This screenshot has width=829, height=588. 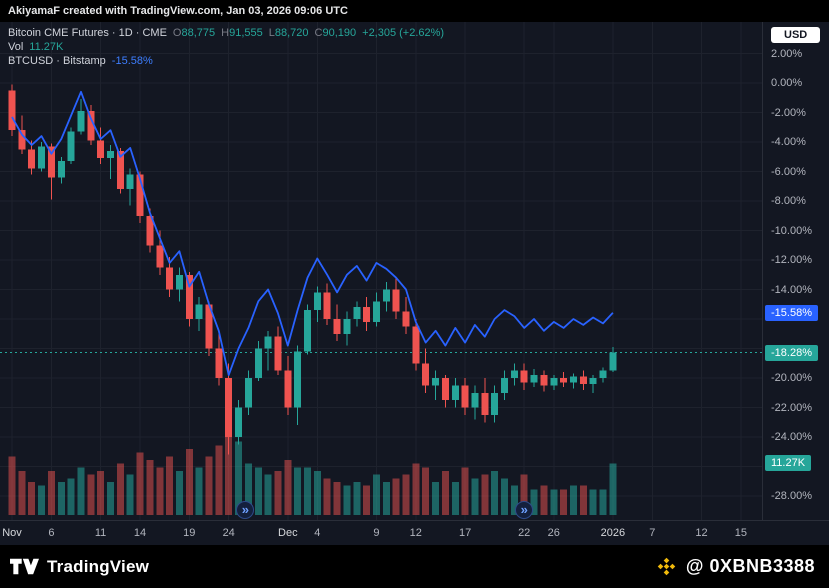 What do you see at coordinates (100, 533) in the screenshot?
I see `time-axis-label: 11` at bounding box center [100, 533].